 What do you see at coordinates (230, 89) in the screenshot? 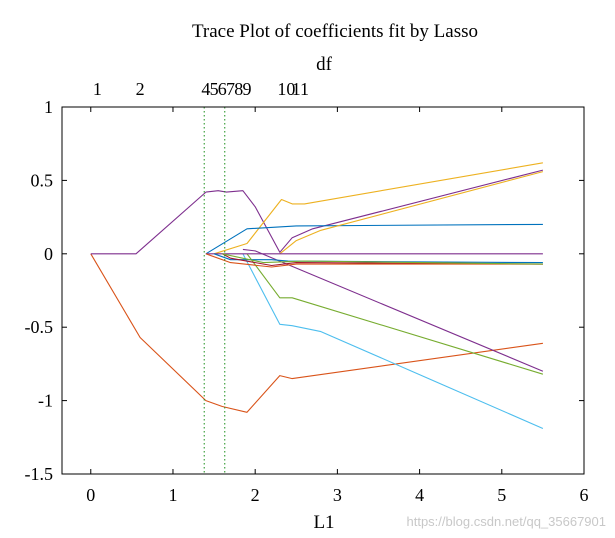
I see `df-tick-label: 7` at bounding box center [230, 89].